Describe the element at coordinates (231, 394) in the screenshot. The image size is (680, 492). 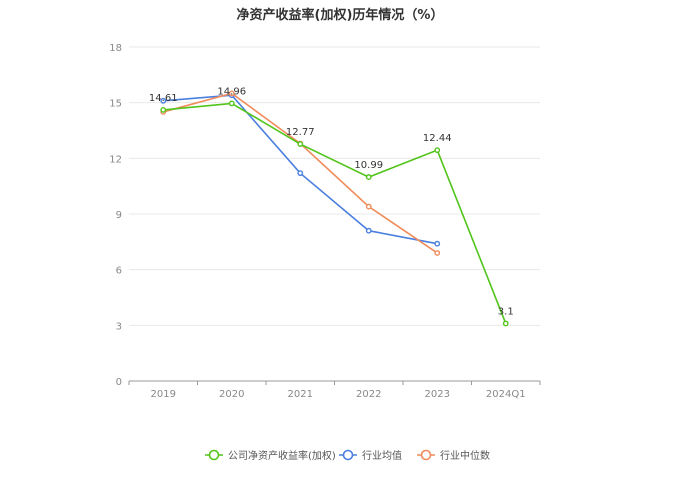
I see `x-tick-label: 2020` at that location.